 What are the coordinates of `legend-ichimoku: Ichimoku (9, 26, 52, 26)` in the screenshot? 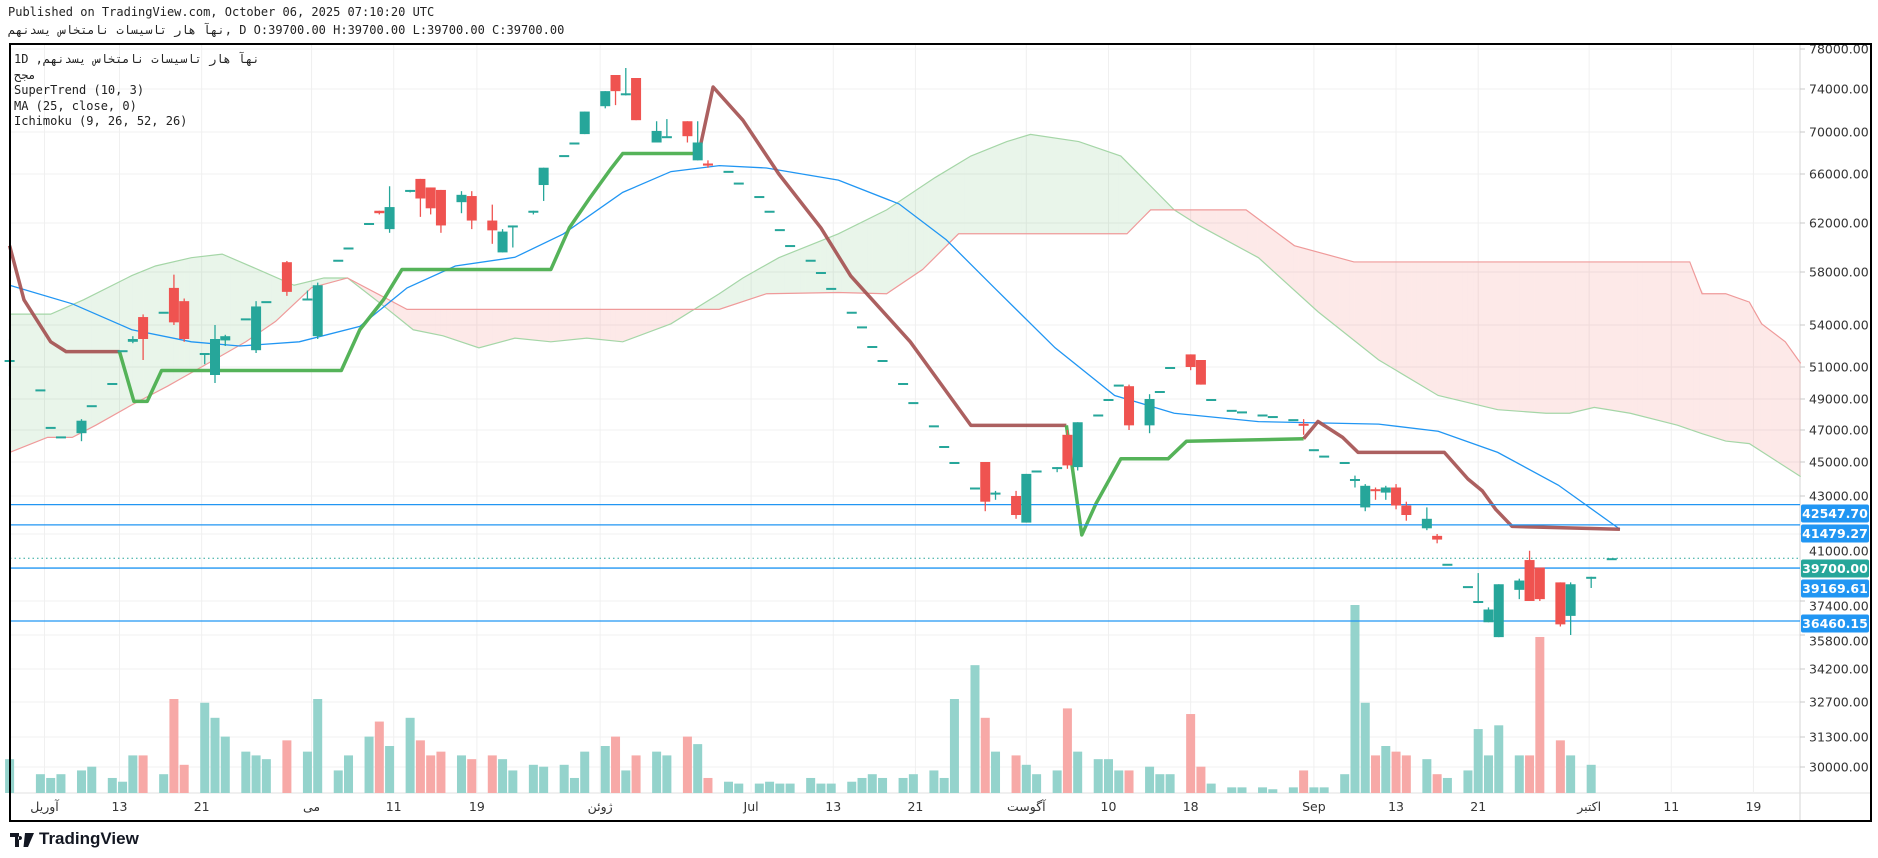 It's located at (101, 121).